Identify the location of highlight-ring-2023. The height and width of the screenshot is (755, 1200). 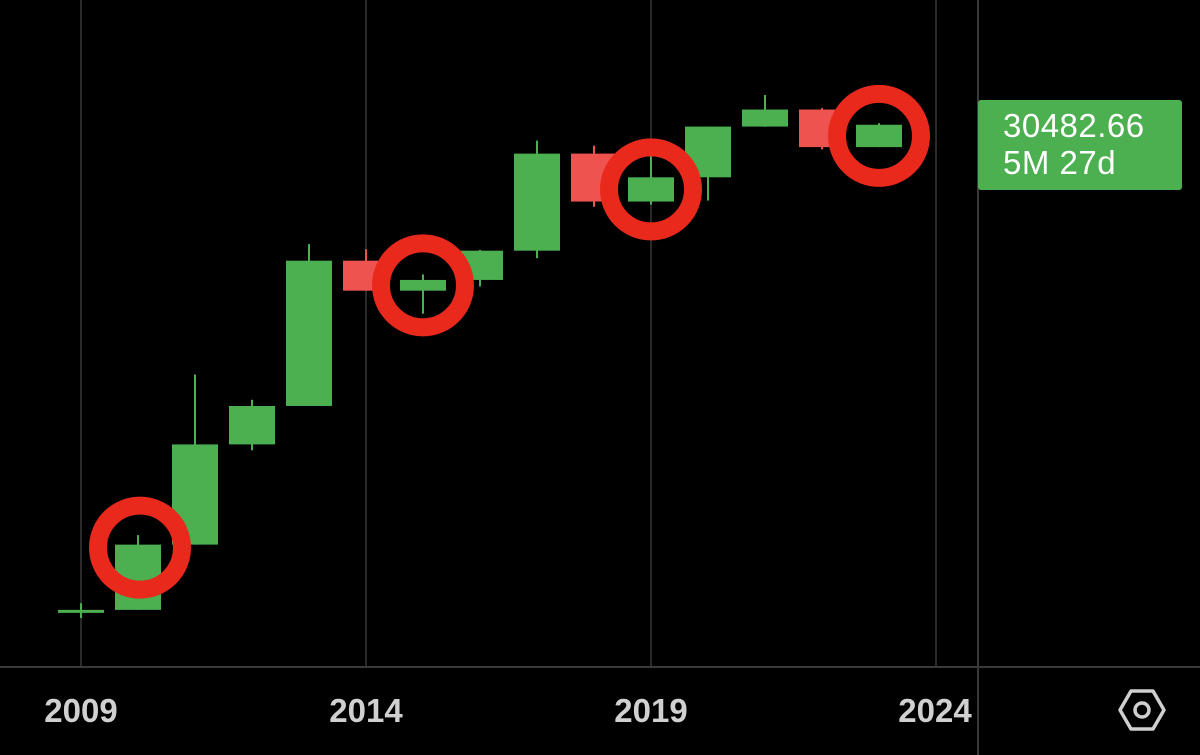
(879, 135).